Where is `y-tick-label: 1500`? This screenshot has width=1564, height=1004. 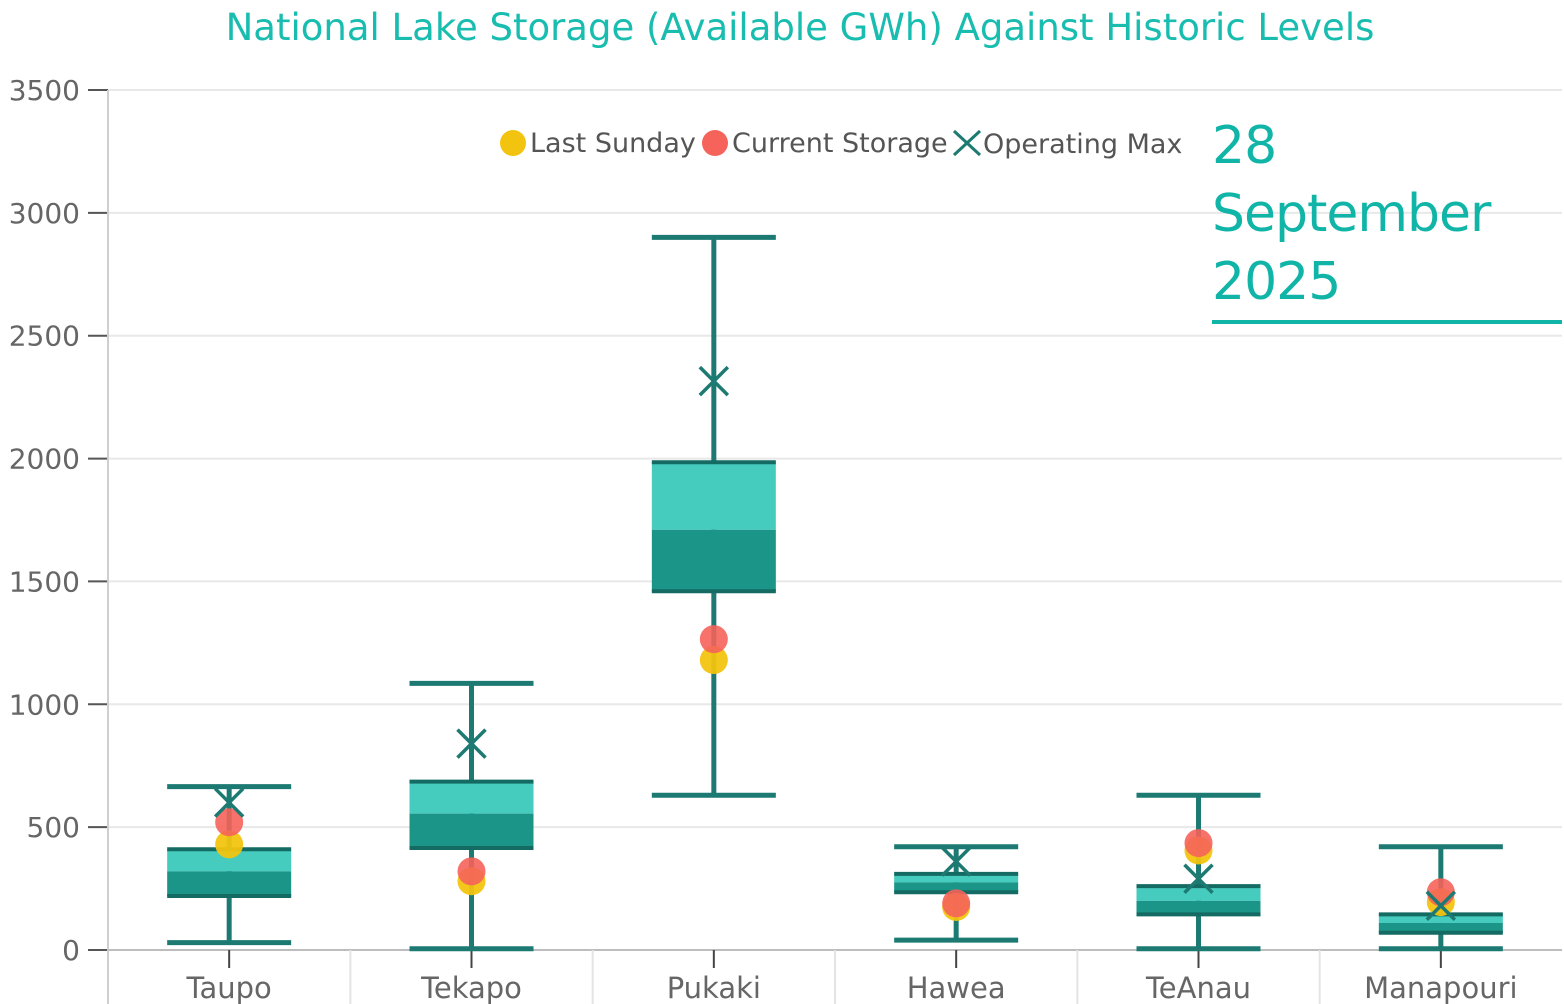
y-tick-label: 1500 is located at coordinates (44, 581).